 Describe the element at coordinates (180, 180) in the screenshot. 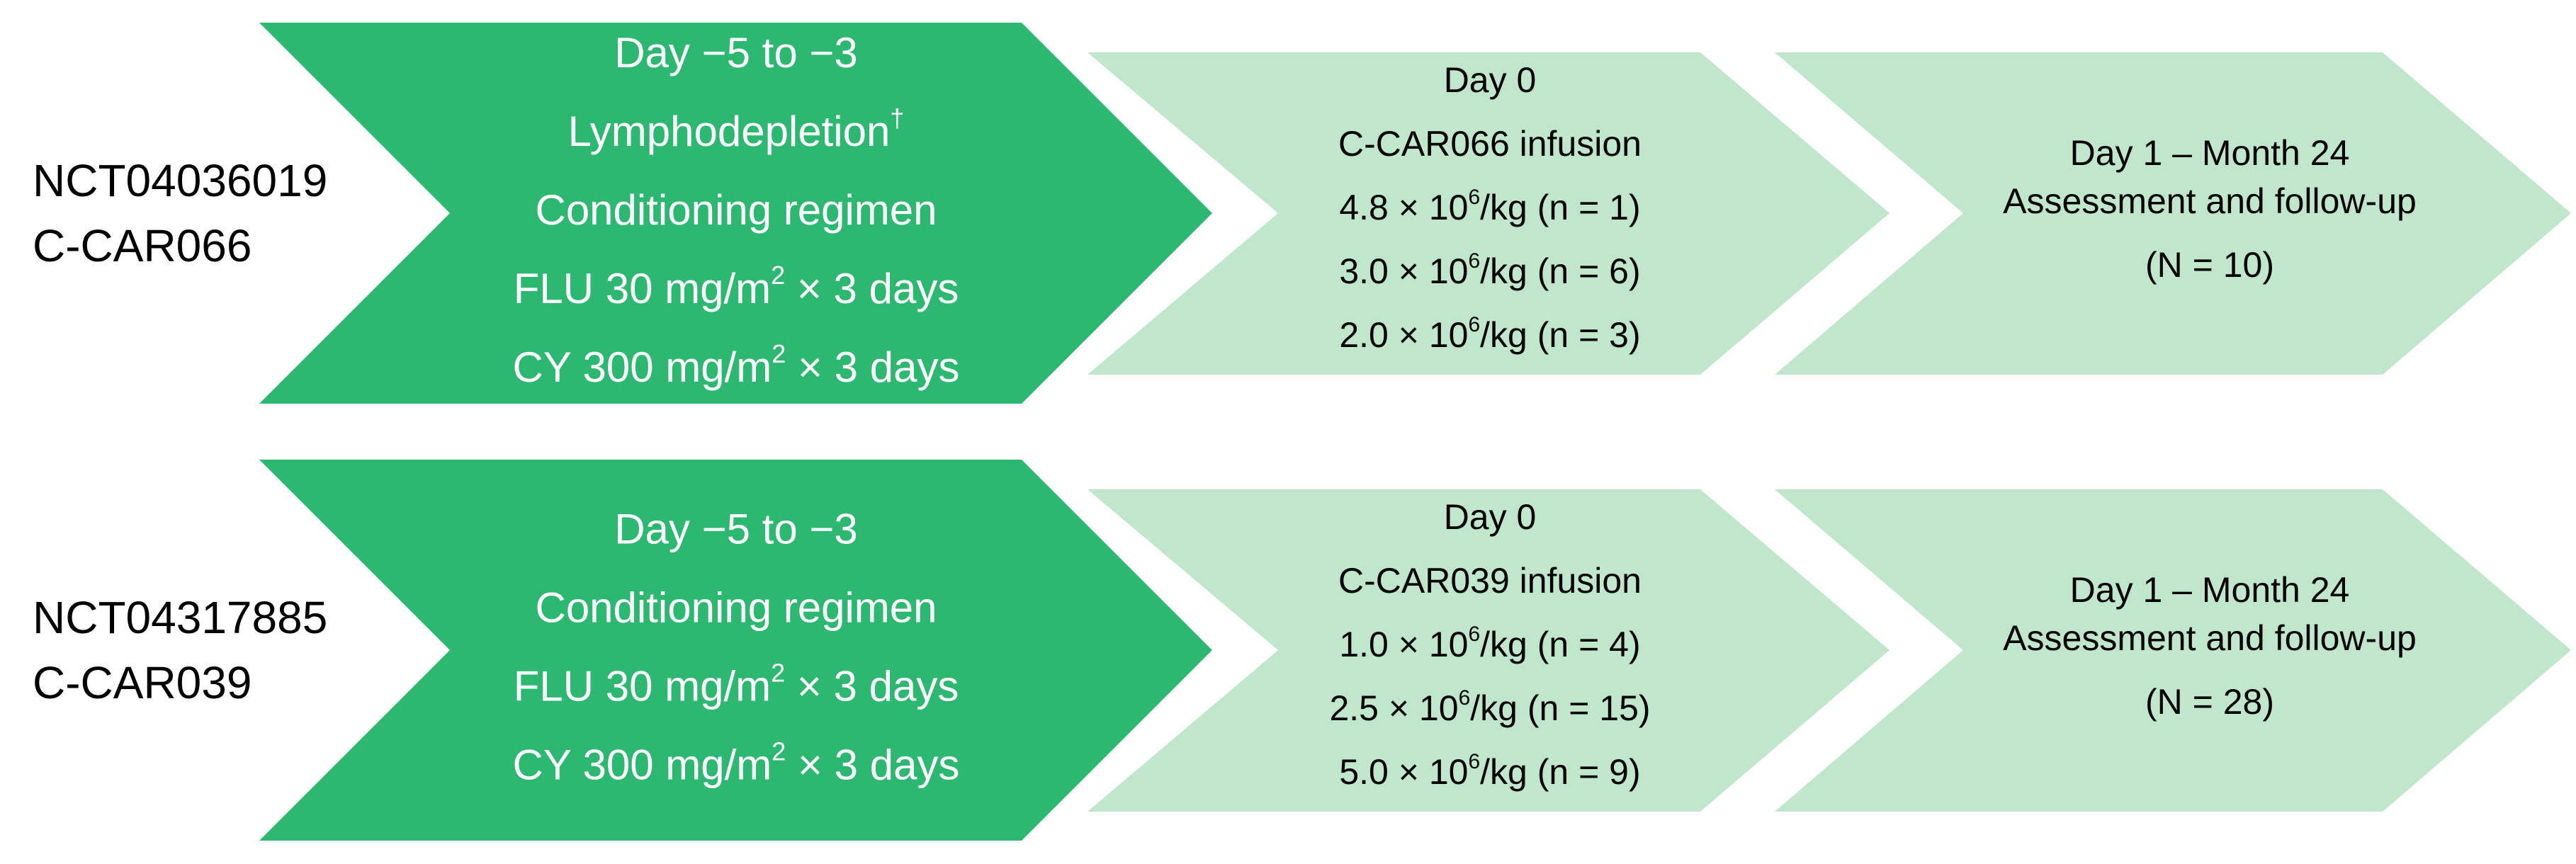

I see `trial-id: NCT04036019` at that location.